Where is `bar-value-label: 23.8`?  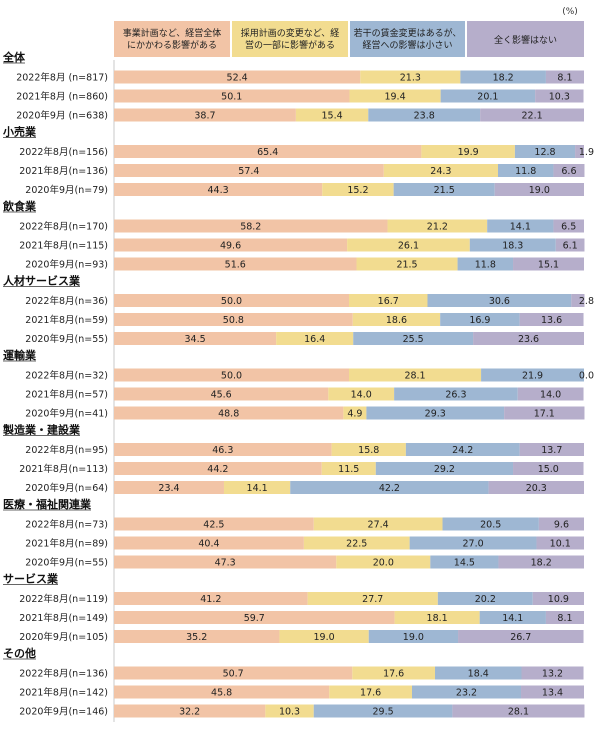 bar-value-label: 23.8 is located at coordinates (424, 116).